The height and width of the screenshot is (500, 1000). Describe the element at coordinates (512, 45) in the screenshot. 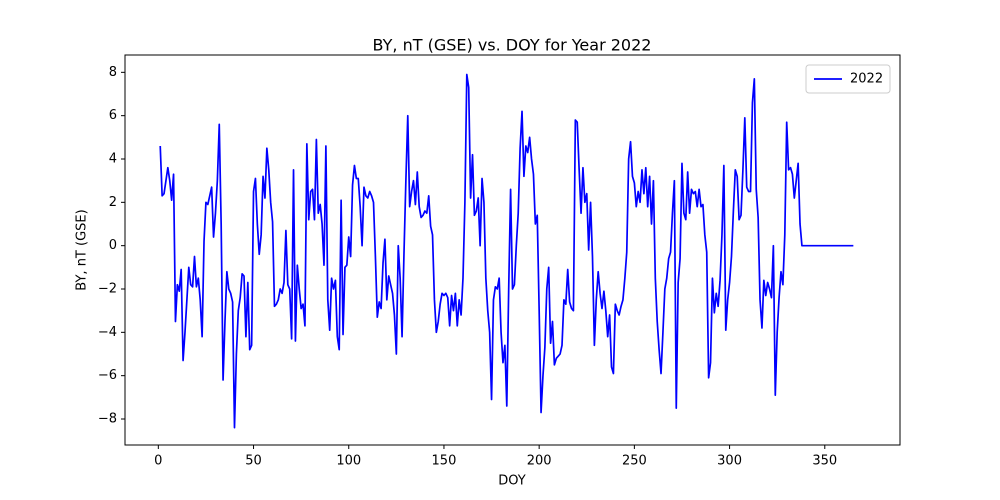

I see `chart-title: BY, nT (GSE) vs. DOY for Year 2022` at that location.